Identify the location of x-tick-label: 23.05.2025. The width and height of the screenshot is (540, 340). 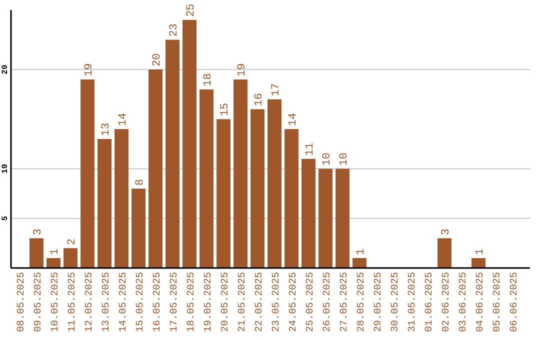
(277, 302).